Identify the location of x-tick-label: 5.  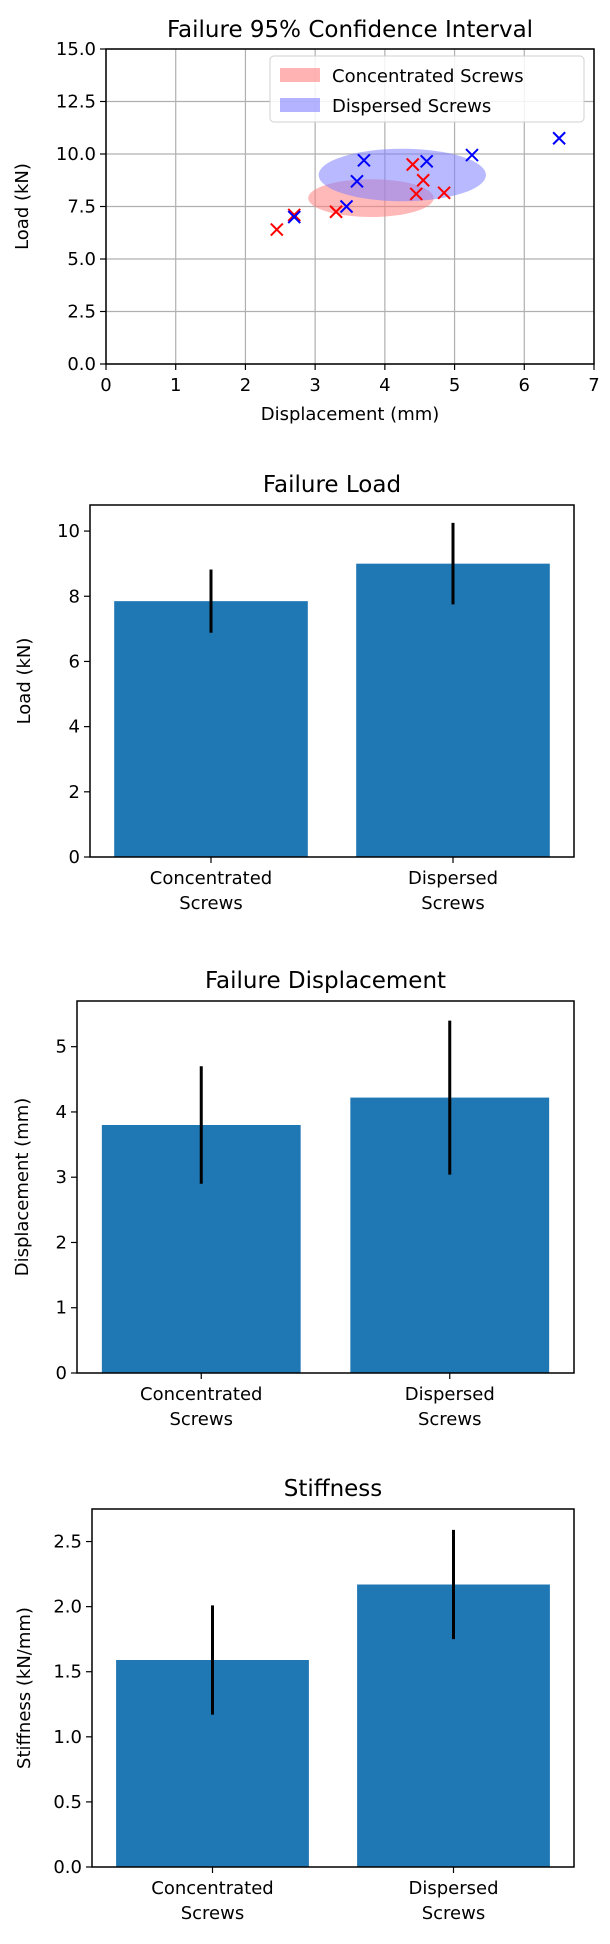
(454, 385).